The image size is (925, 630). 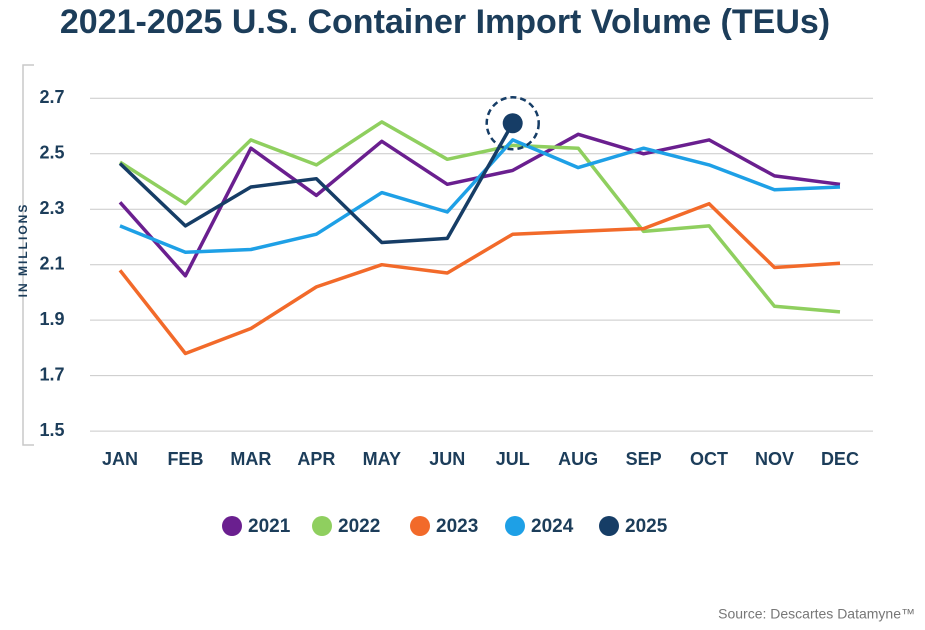 What do you see at coordinates (23, 250) in the screenshot?
I see `y-axis-label: IN MILLIONS` at bounding box center [23, 250].